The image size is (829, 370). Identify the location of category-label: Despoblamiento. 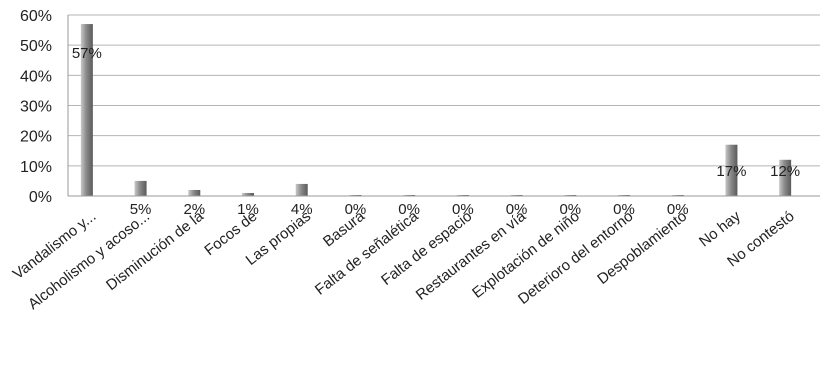
(642, 248).